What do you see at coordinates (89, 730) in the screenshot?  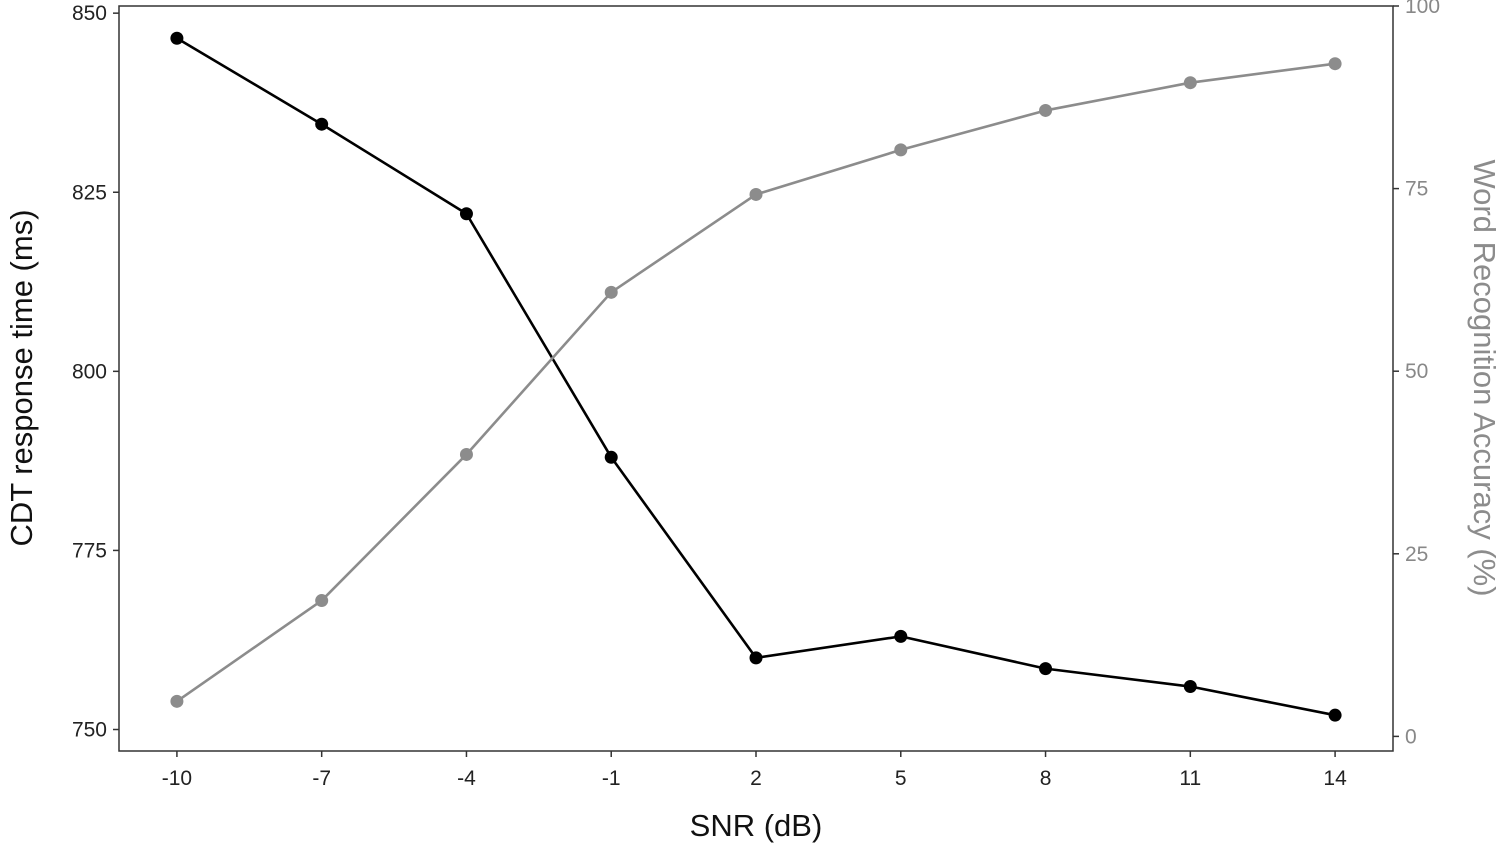 I see `left-tick-label: 750` at bounding box center [89, 730].